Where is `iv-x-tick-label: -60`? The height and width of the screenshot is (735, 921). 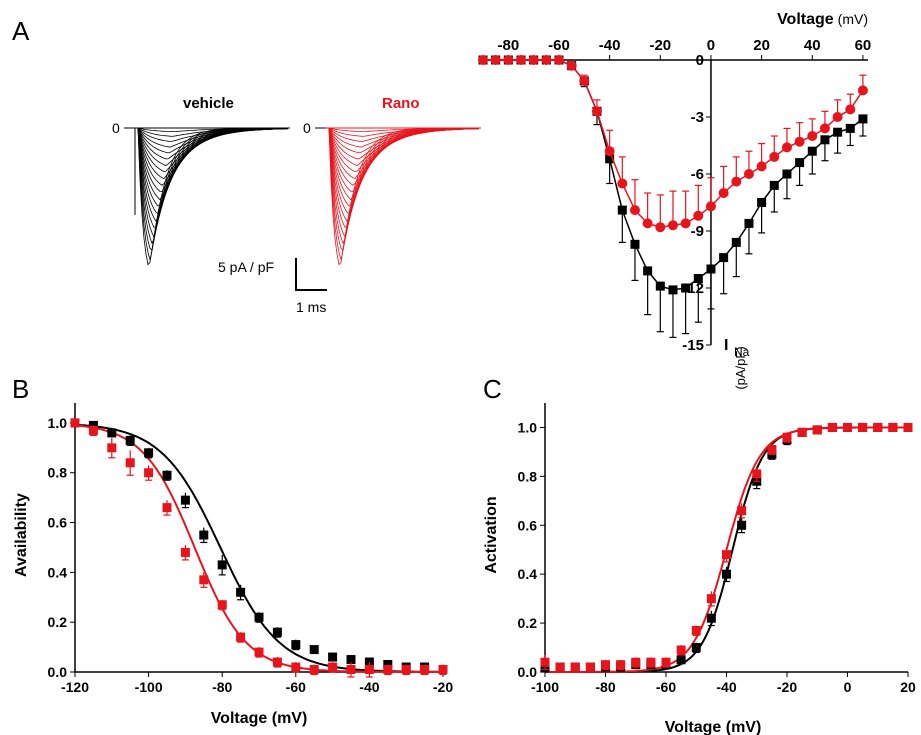
iv-x-tick-label: -60 is located at coordinates (559, 45).